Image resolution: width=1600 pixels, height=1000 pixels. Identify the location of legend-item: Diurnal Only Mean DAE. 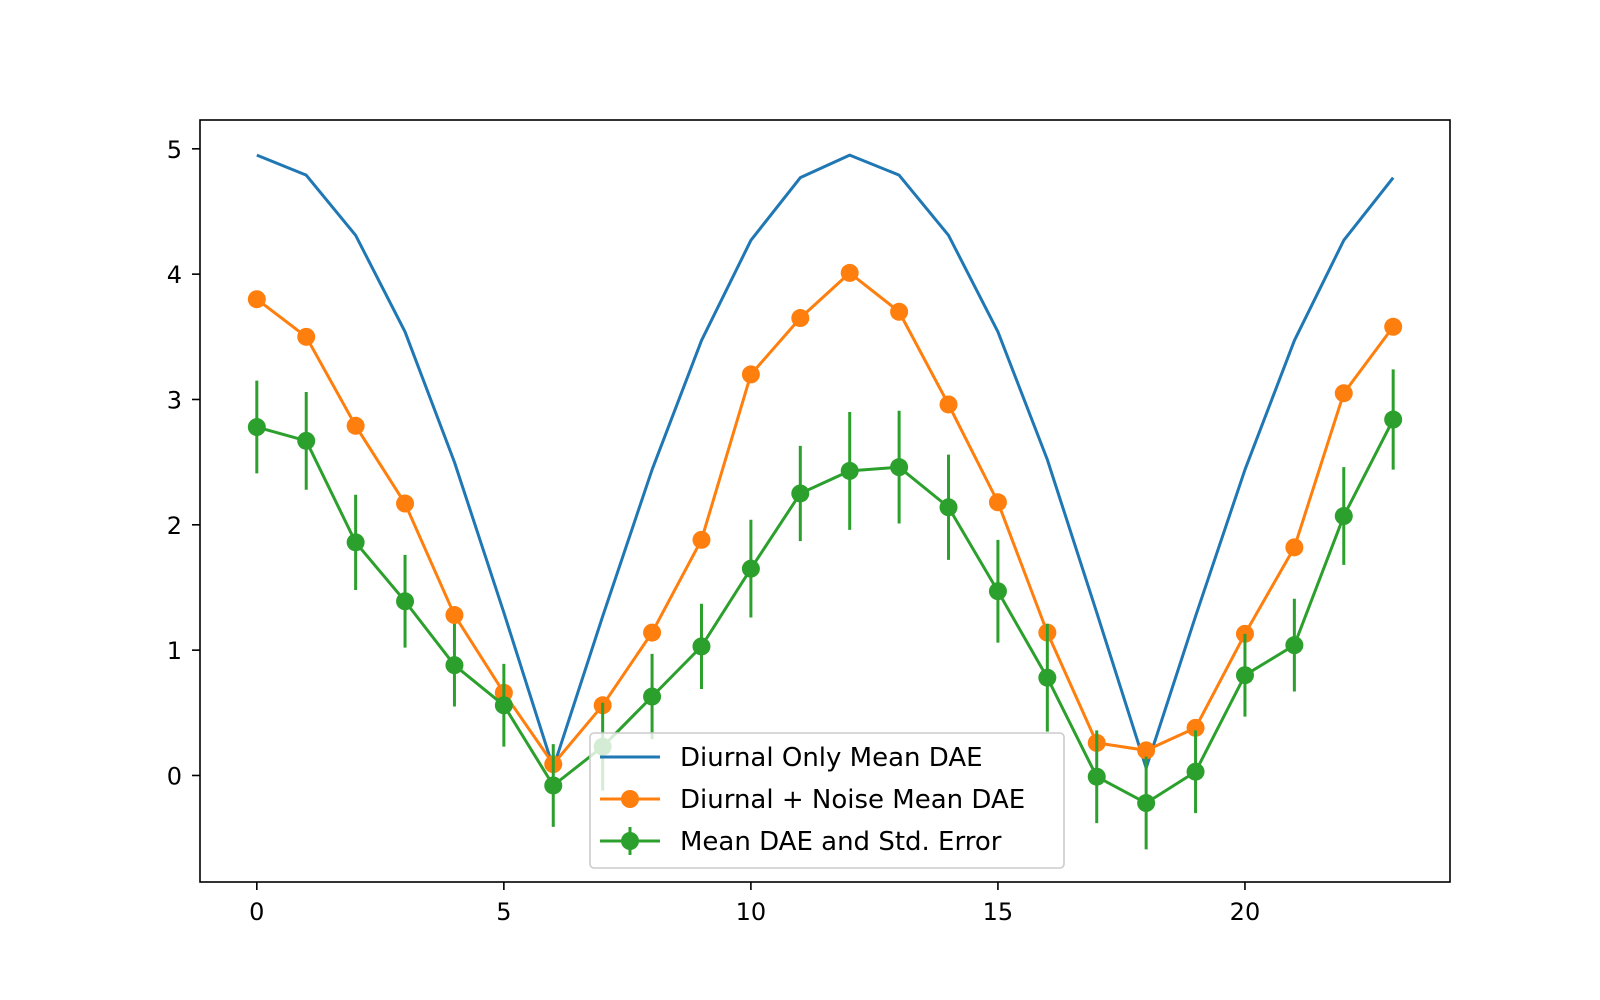
(791, 758).